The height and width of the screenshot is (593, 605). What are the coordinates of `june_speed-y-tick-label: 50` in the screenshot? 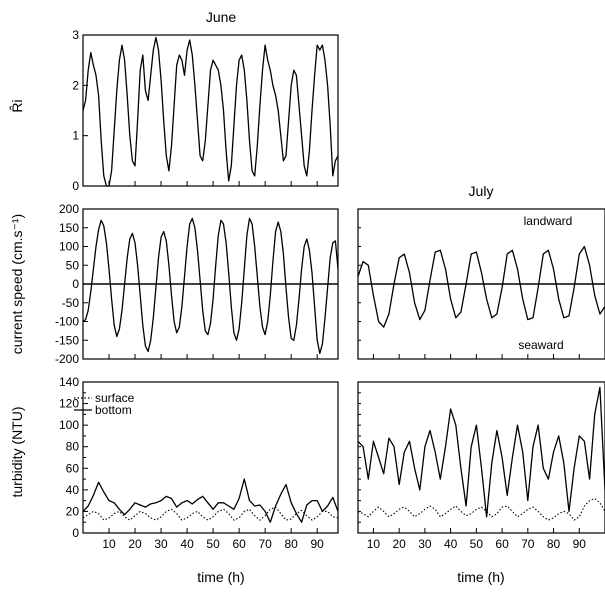 It's located at (73, 265).